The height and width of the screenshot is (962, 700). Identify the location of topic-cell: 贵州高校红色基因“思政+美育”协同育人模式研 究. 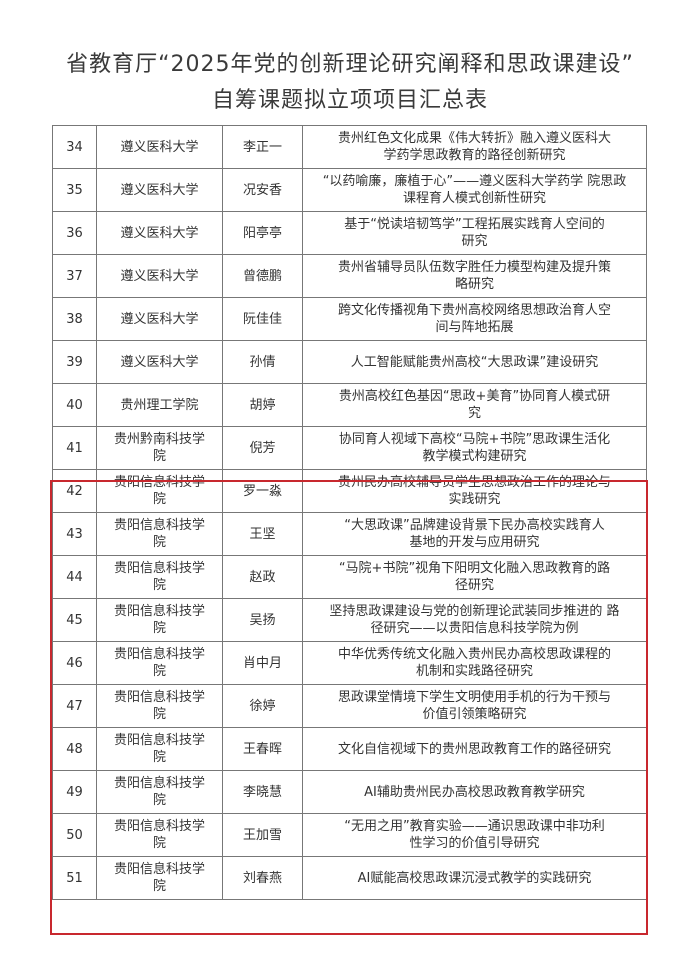
(474, 405).